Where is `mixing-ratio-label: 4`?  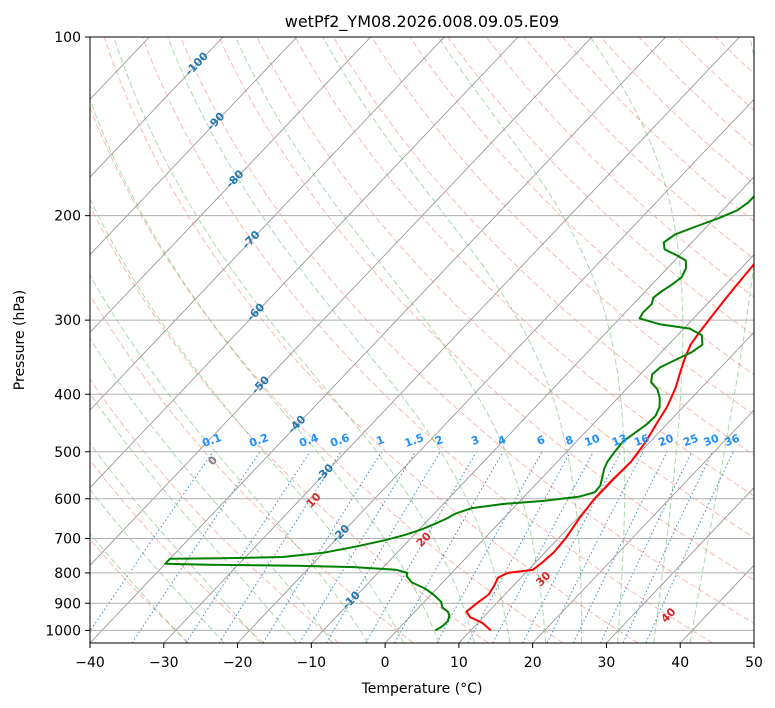 mixing-ratio-label: 4 is located at coordinates (502, 440).